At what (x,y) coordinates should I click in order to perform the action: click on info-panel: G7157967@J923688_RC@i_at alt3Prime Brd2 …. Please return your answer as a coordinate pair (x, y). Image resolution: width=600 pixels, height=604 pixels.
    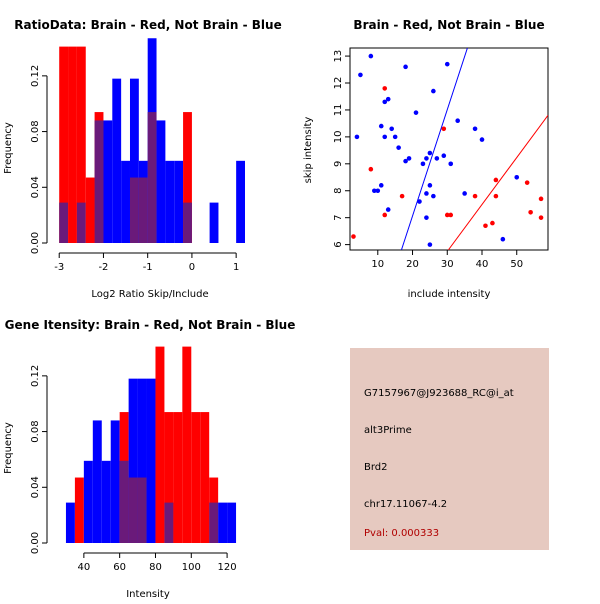
    Looking at the image, I should click on (449, 449).